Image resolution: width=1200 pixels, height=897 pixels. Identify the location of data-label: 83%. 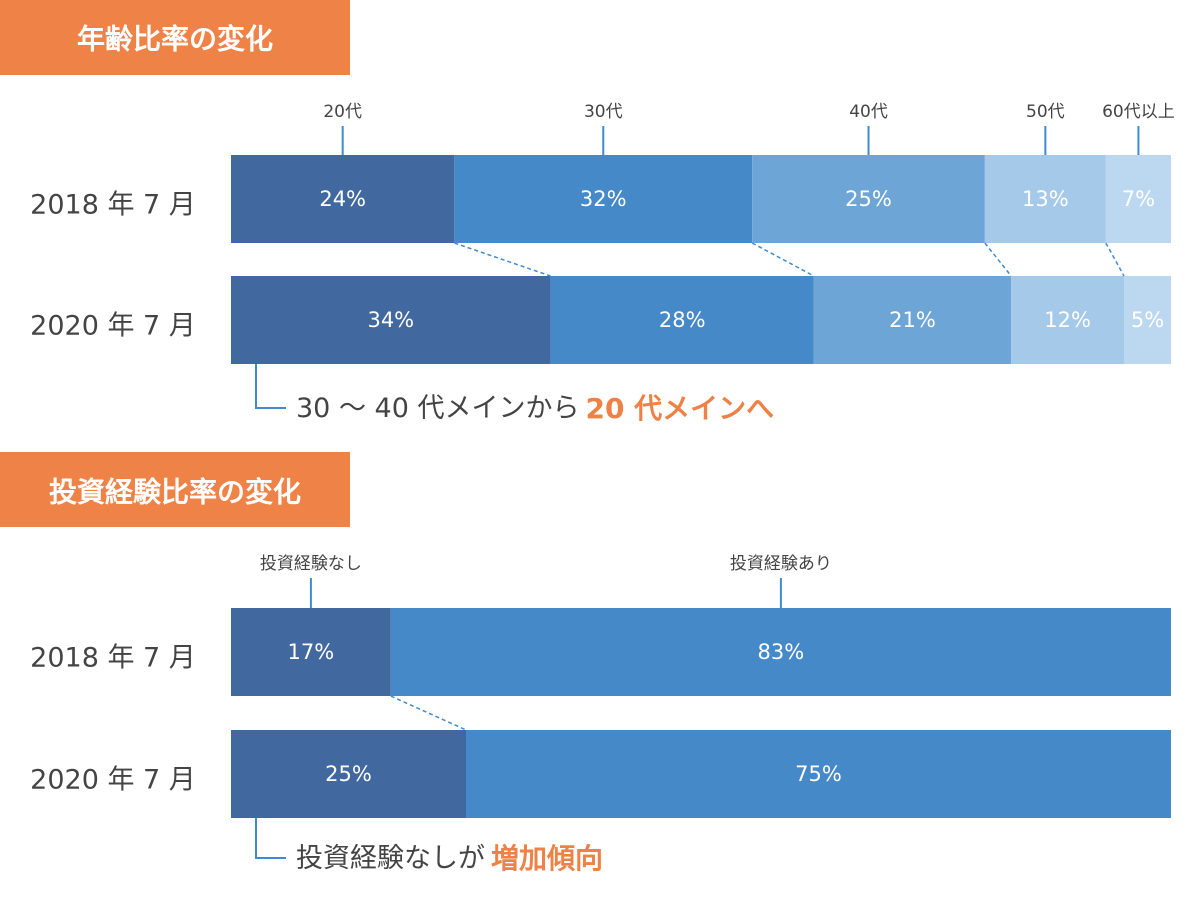
(781, 652).